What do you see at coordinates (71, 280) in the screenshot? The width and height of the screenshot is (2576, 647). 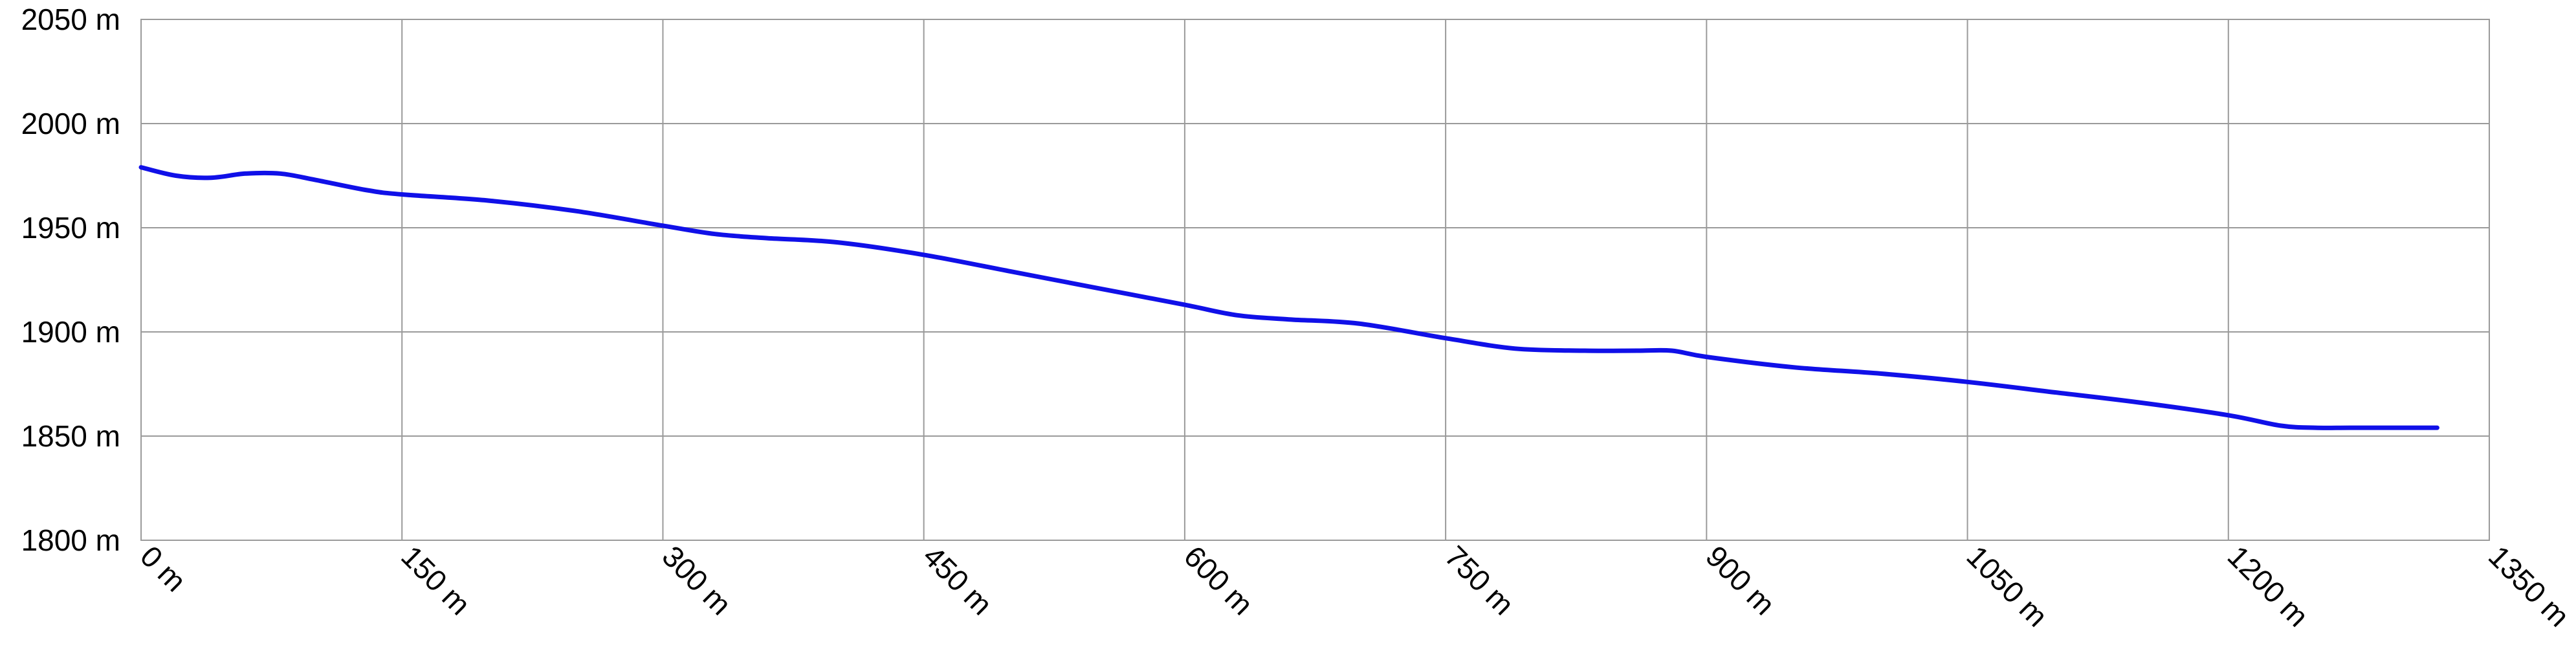 I see `y-axis-tick-labels: 1800 m 1850 m 1900 m 1950 m 2000 m 2050 m` at bounding box center [71, 280].